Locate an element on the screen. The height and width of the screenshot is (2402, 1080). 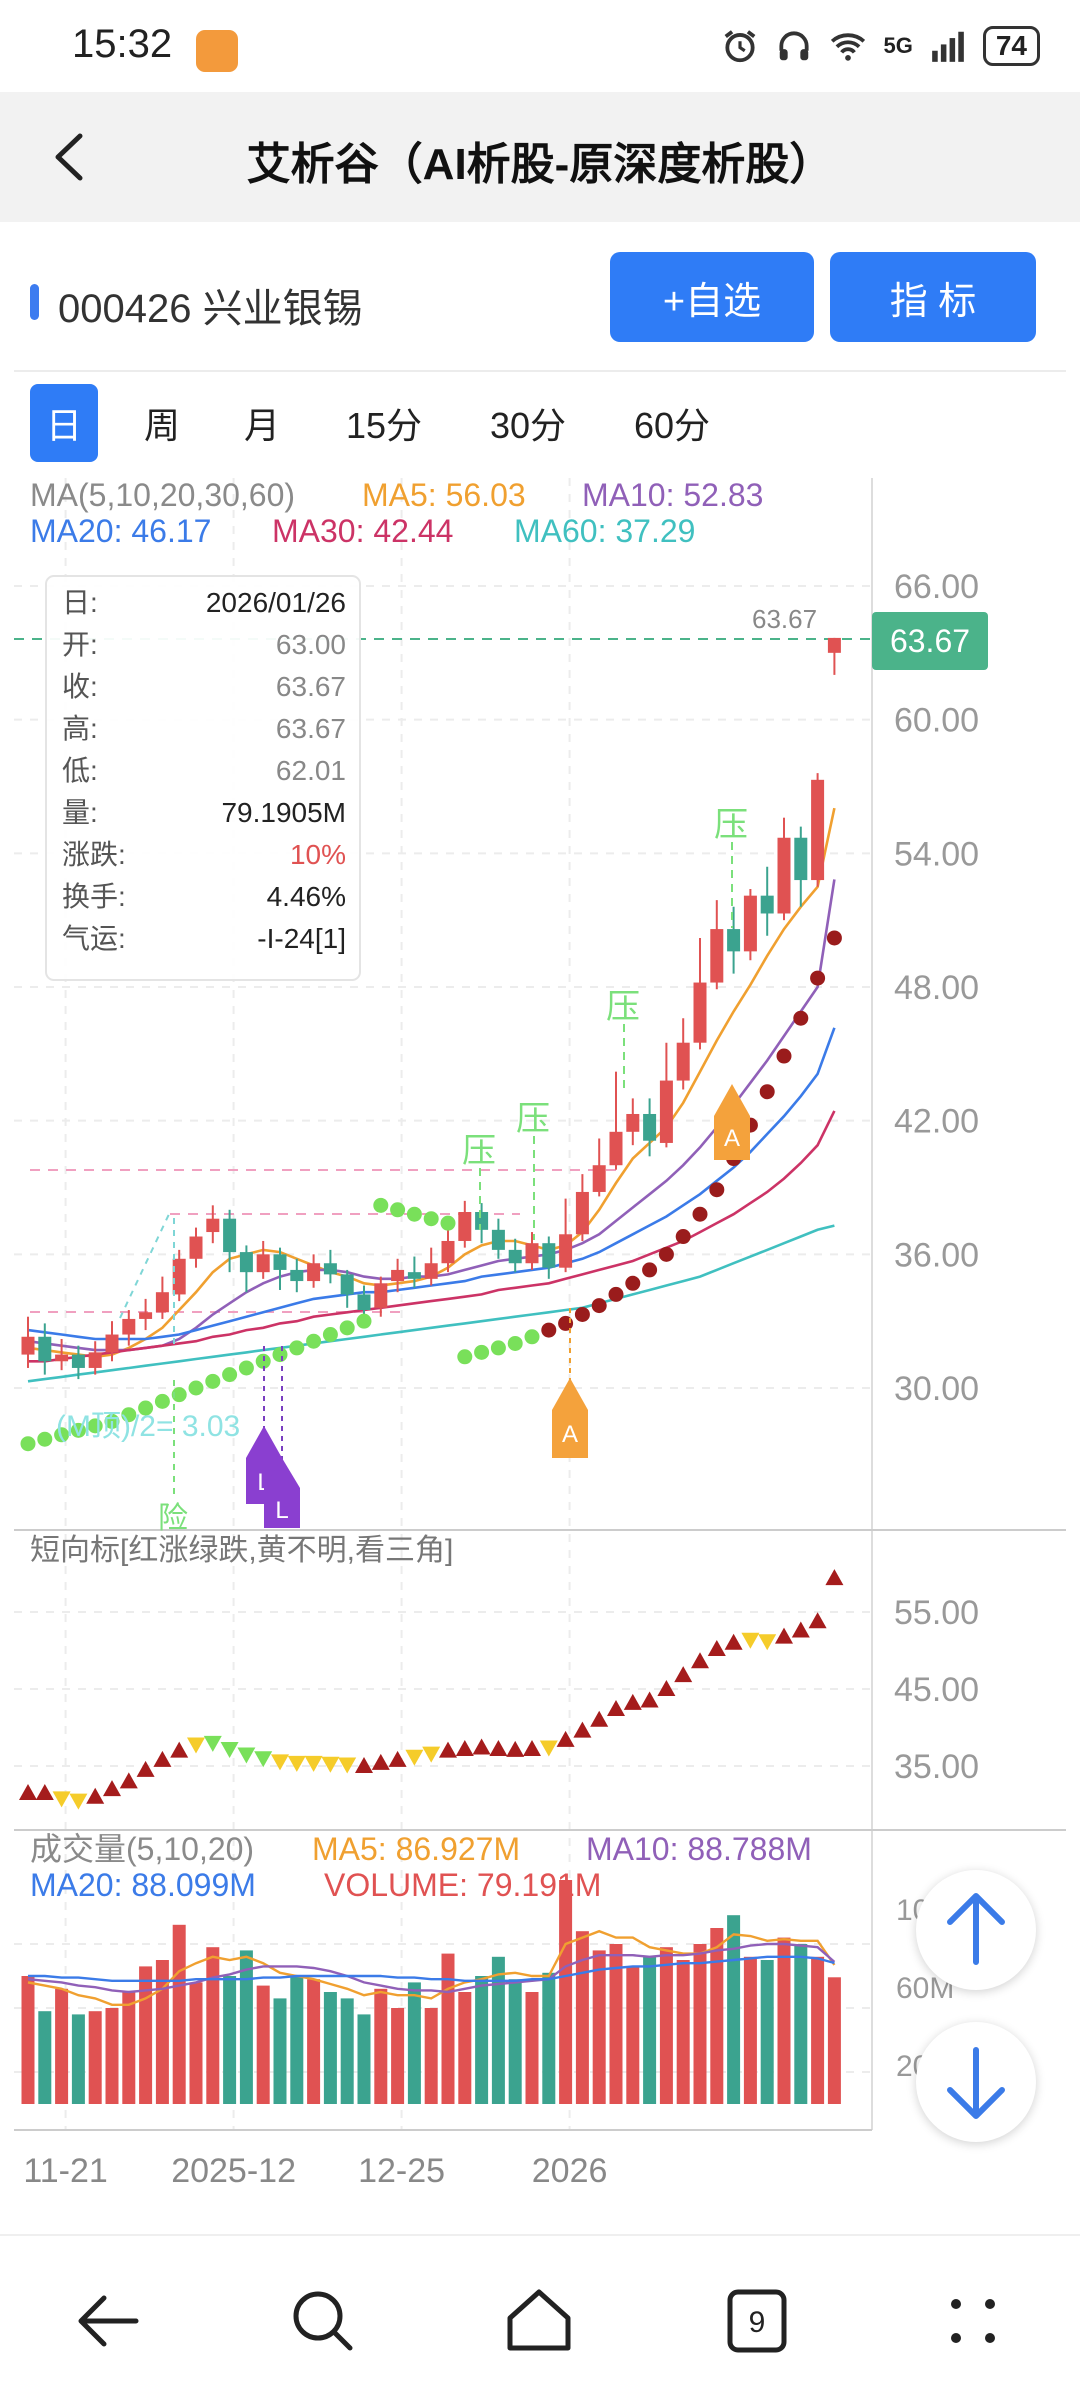
battery-indicator: 74 is located at coordinates (1011, 46).